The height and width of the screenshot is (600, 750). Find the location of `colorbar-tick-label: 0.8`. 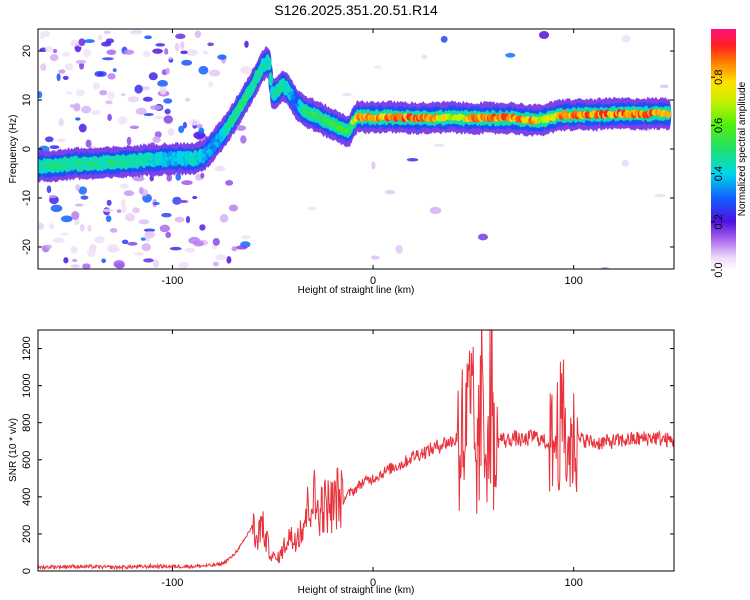

colorbar-tick-label: 0.8 is located at coordinates (719, 77).